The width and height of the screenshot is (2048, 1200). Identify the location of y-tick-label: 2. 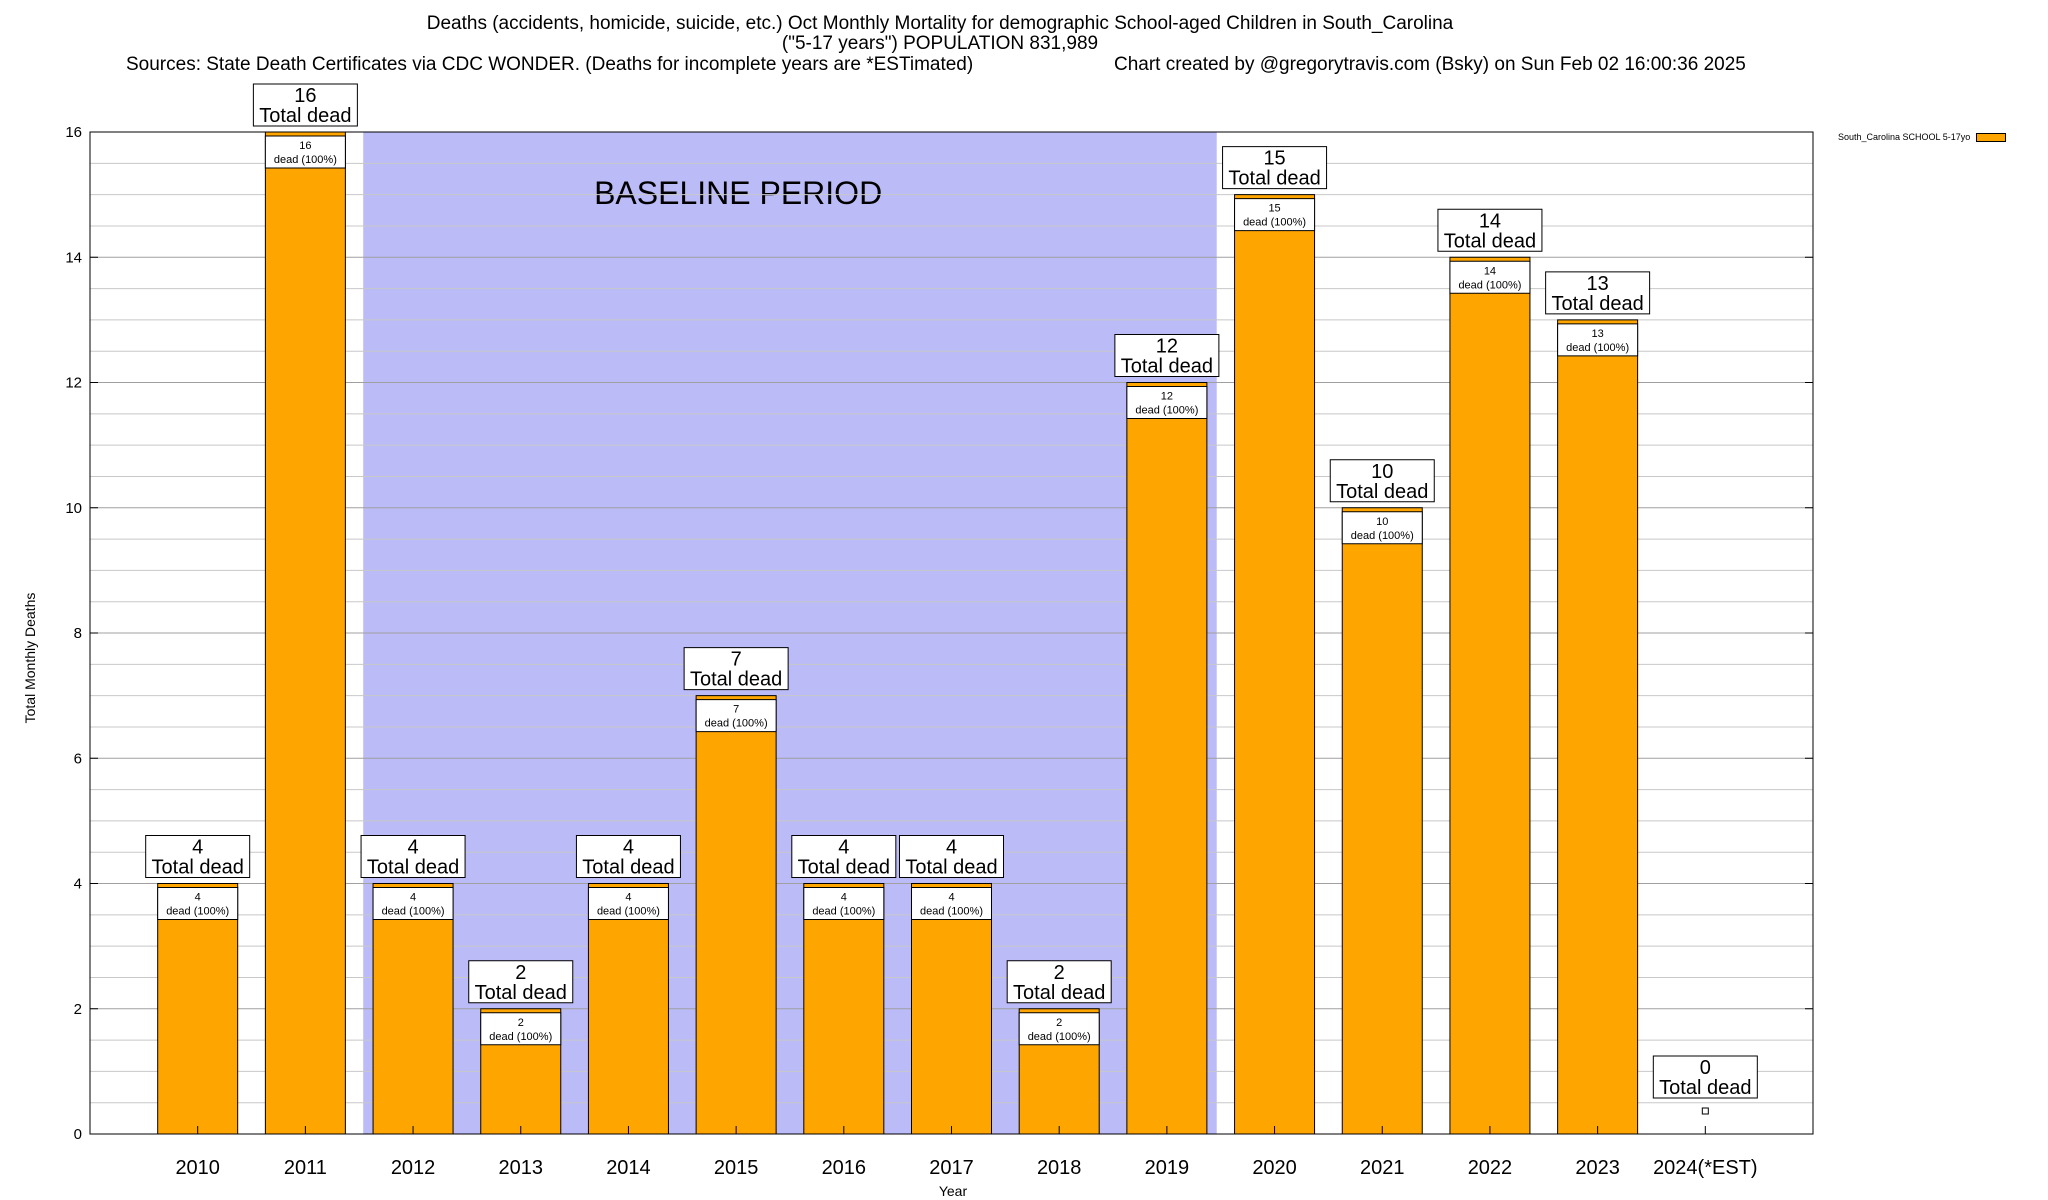
(78, 1009).